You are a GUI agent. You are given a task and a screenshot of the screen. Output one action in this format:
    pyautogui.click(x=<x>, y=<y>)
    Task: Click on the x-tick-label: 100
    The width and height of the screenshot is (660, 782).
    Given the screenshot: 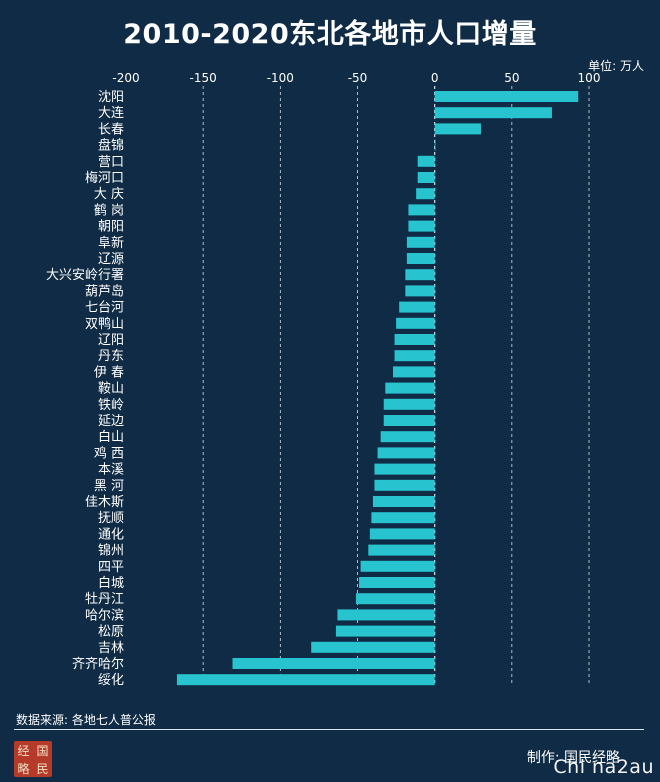 What is the action you would take?
    pyautogui.click(x=589, y=78)
    